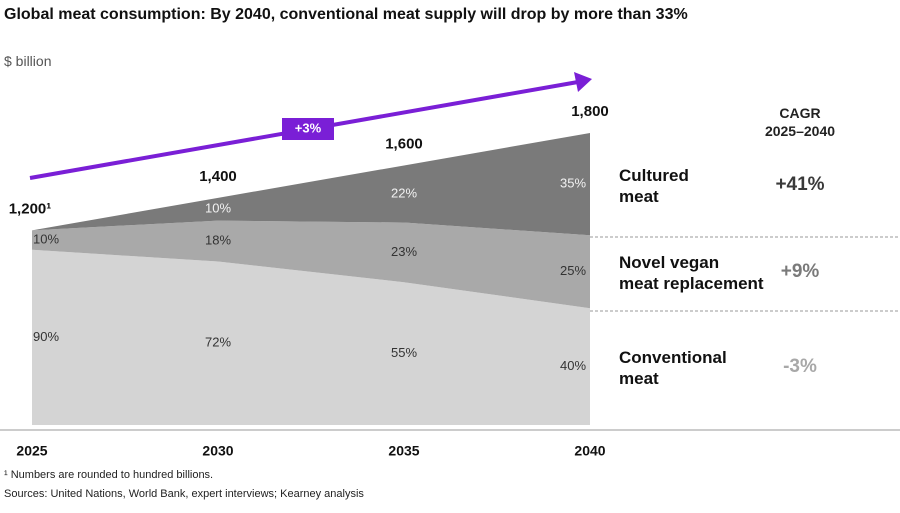 The width and height of the screenshot is (900, 513). Describe the element at coordinates (218, 342) in the screenshot. I see `share-label: 72%` at that location.